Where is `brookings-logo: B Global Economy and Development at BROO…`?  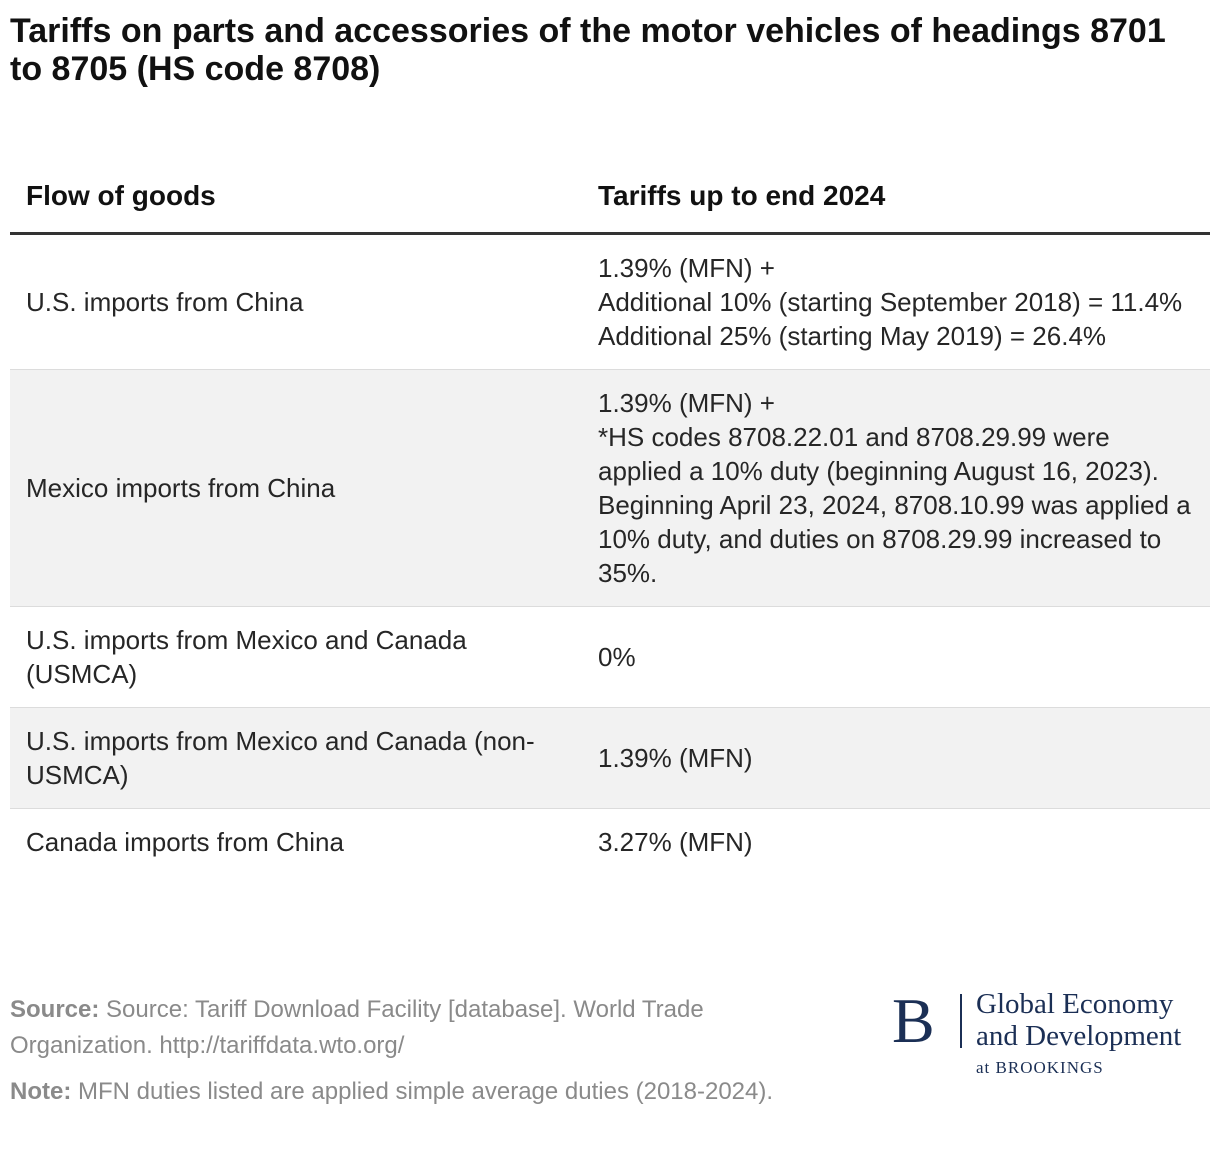
brookings-logo: B Global Economy and Development at BROO… is located at coordinates (1052, 1036).